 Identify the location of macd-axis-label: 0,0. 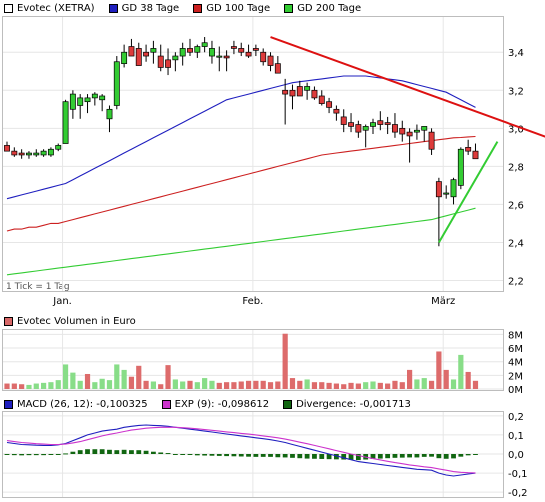
(516, 455).